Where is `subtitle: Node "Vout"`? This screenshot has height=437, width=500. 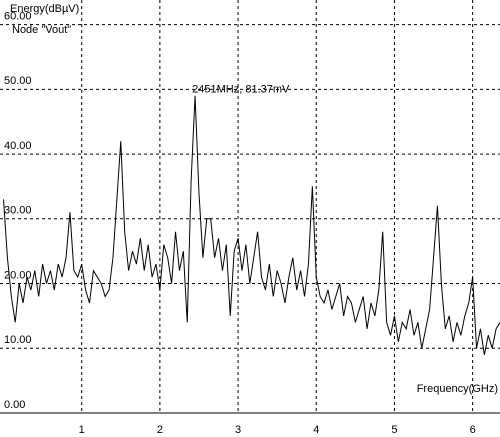
subtitle: Node "Vout" is located at coordinates (41, 30).